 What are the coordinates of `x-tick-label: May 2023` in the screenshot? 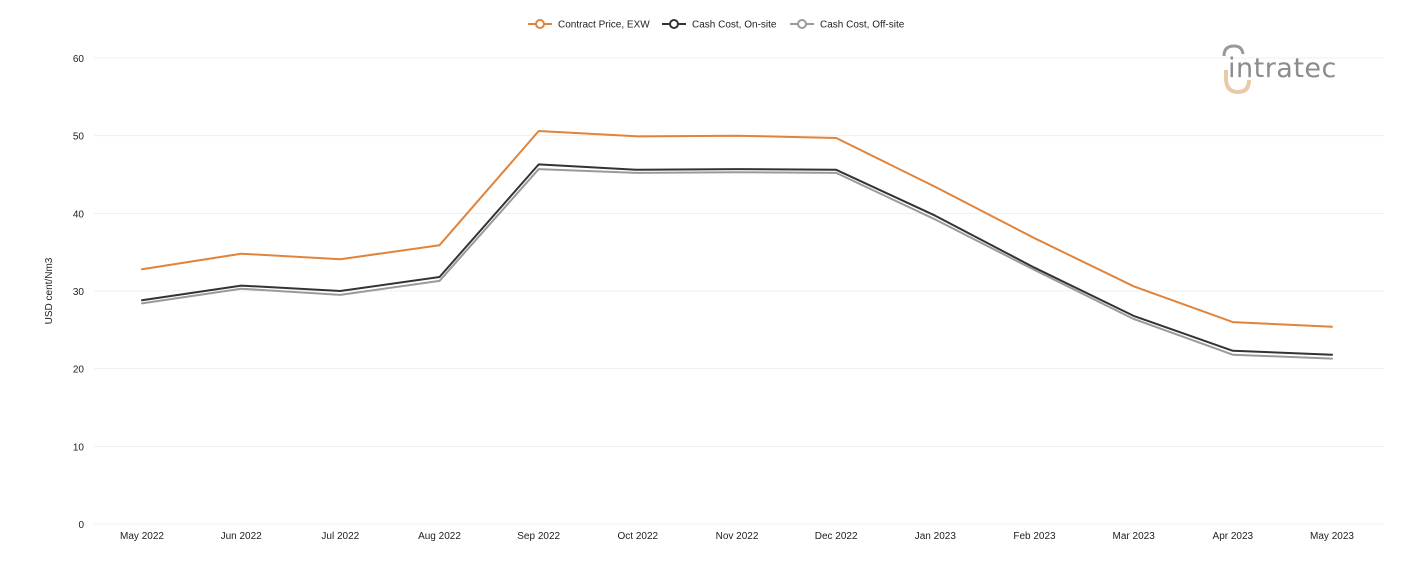 It's located at (1332, 536).